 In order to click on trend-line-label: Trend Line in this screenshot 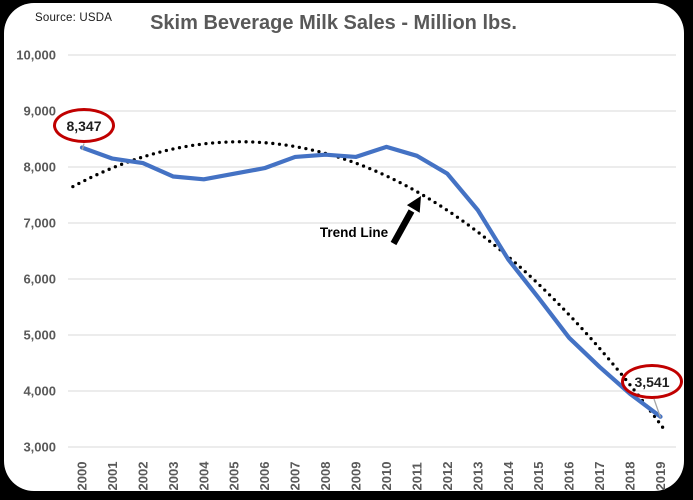, I will do `click(354, 232)`.